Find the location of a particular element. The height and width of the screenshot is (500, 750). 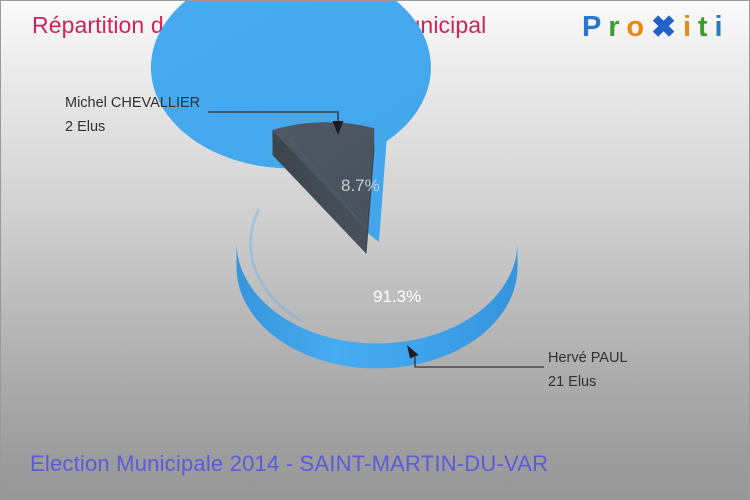

logo-letter-o: o is located at coordinates (635, 27).